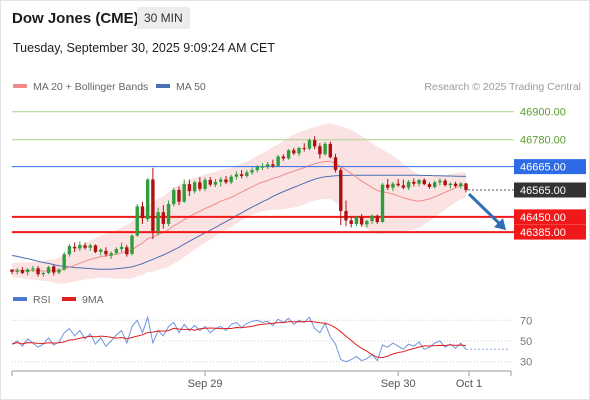  Describe the element at coordinates (500, 224) in the screenshot. I see `forecast-arrow-head` at that location.